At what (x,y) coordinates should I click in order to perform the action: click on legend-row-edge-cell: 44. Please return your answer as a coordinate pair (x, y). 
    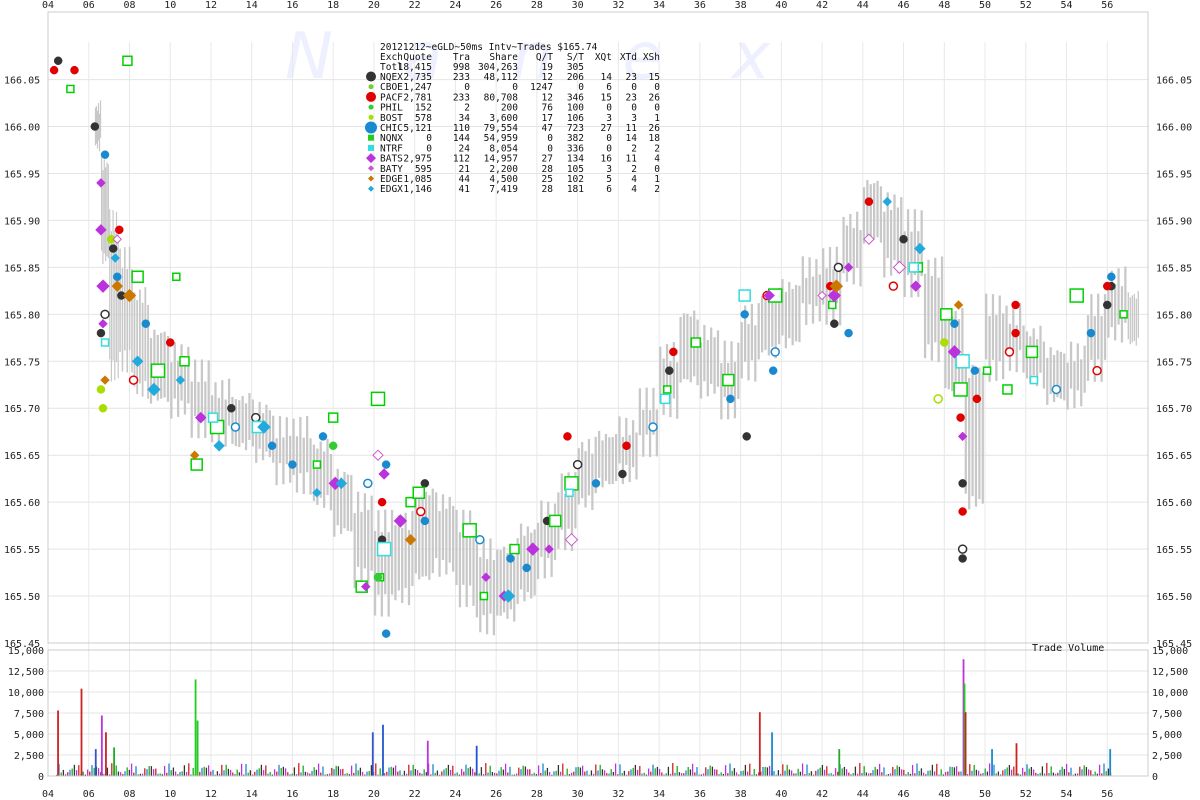
    Looking at the image, I should click on (465, 179).